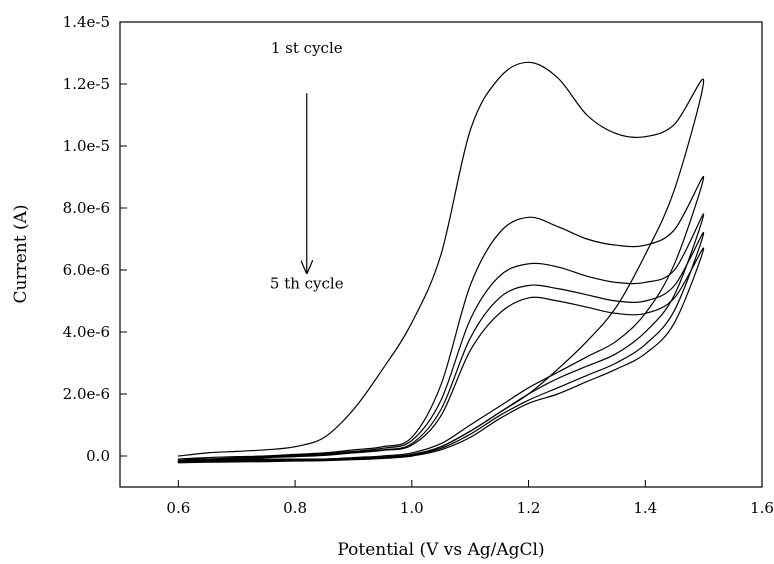 This screenshot has height=564, width=774. I want to click on y-tick-label: 8.0e-6, so click(86, 208).